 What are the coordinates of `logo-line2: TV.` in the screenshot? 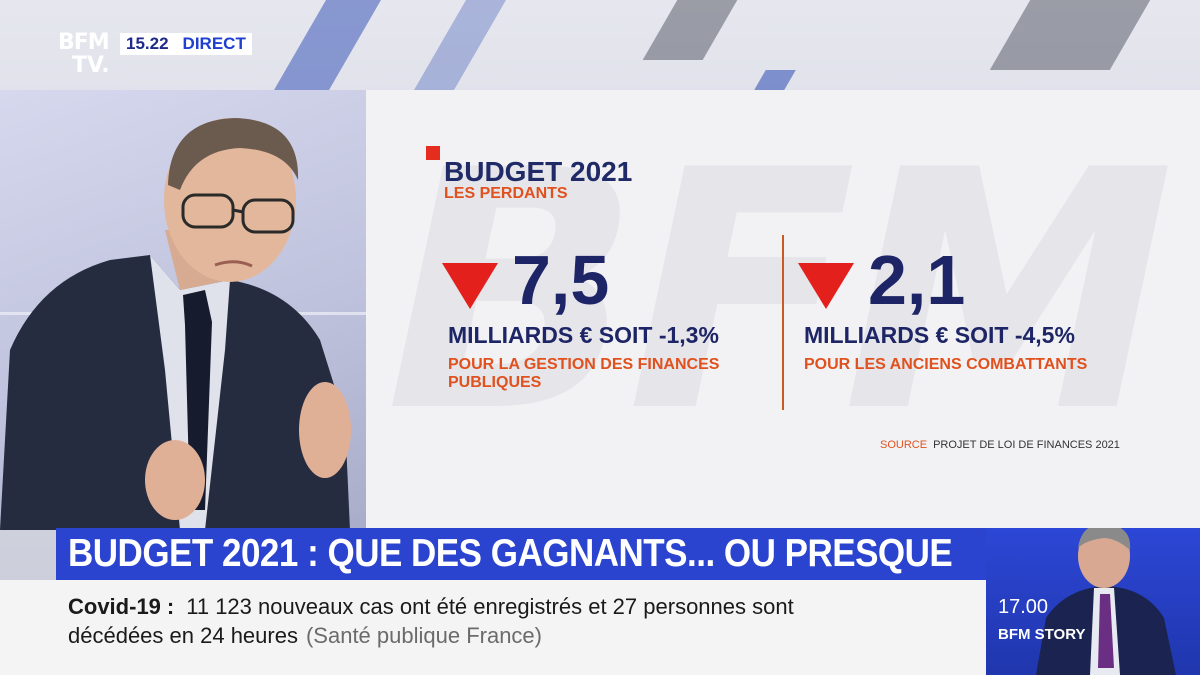 It's located at (91, 65).